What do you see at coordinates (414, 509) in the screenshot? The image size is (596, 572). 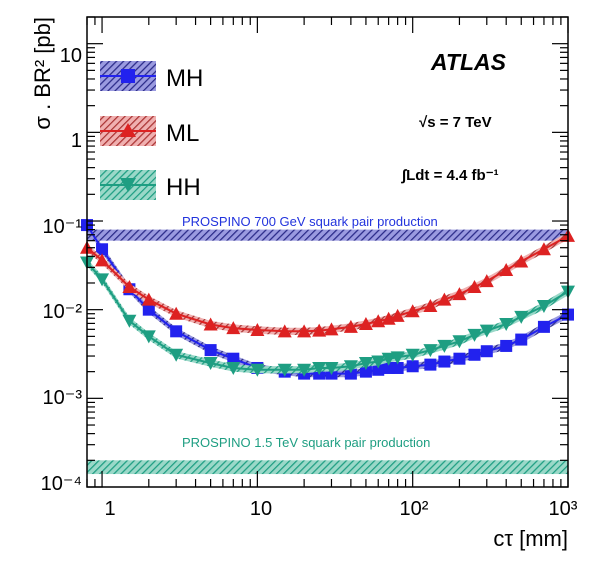 I see `x-tick-label-100: 10²` at bounding box center [414, 509].